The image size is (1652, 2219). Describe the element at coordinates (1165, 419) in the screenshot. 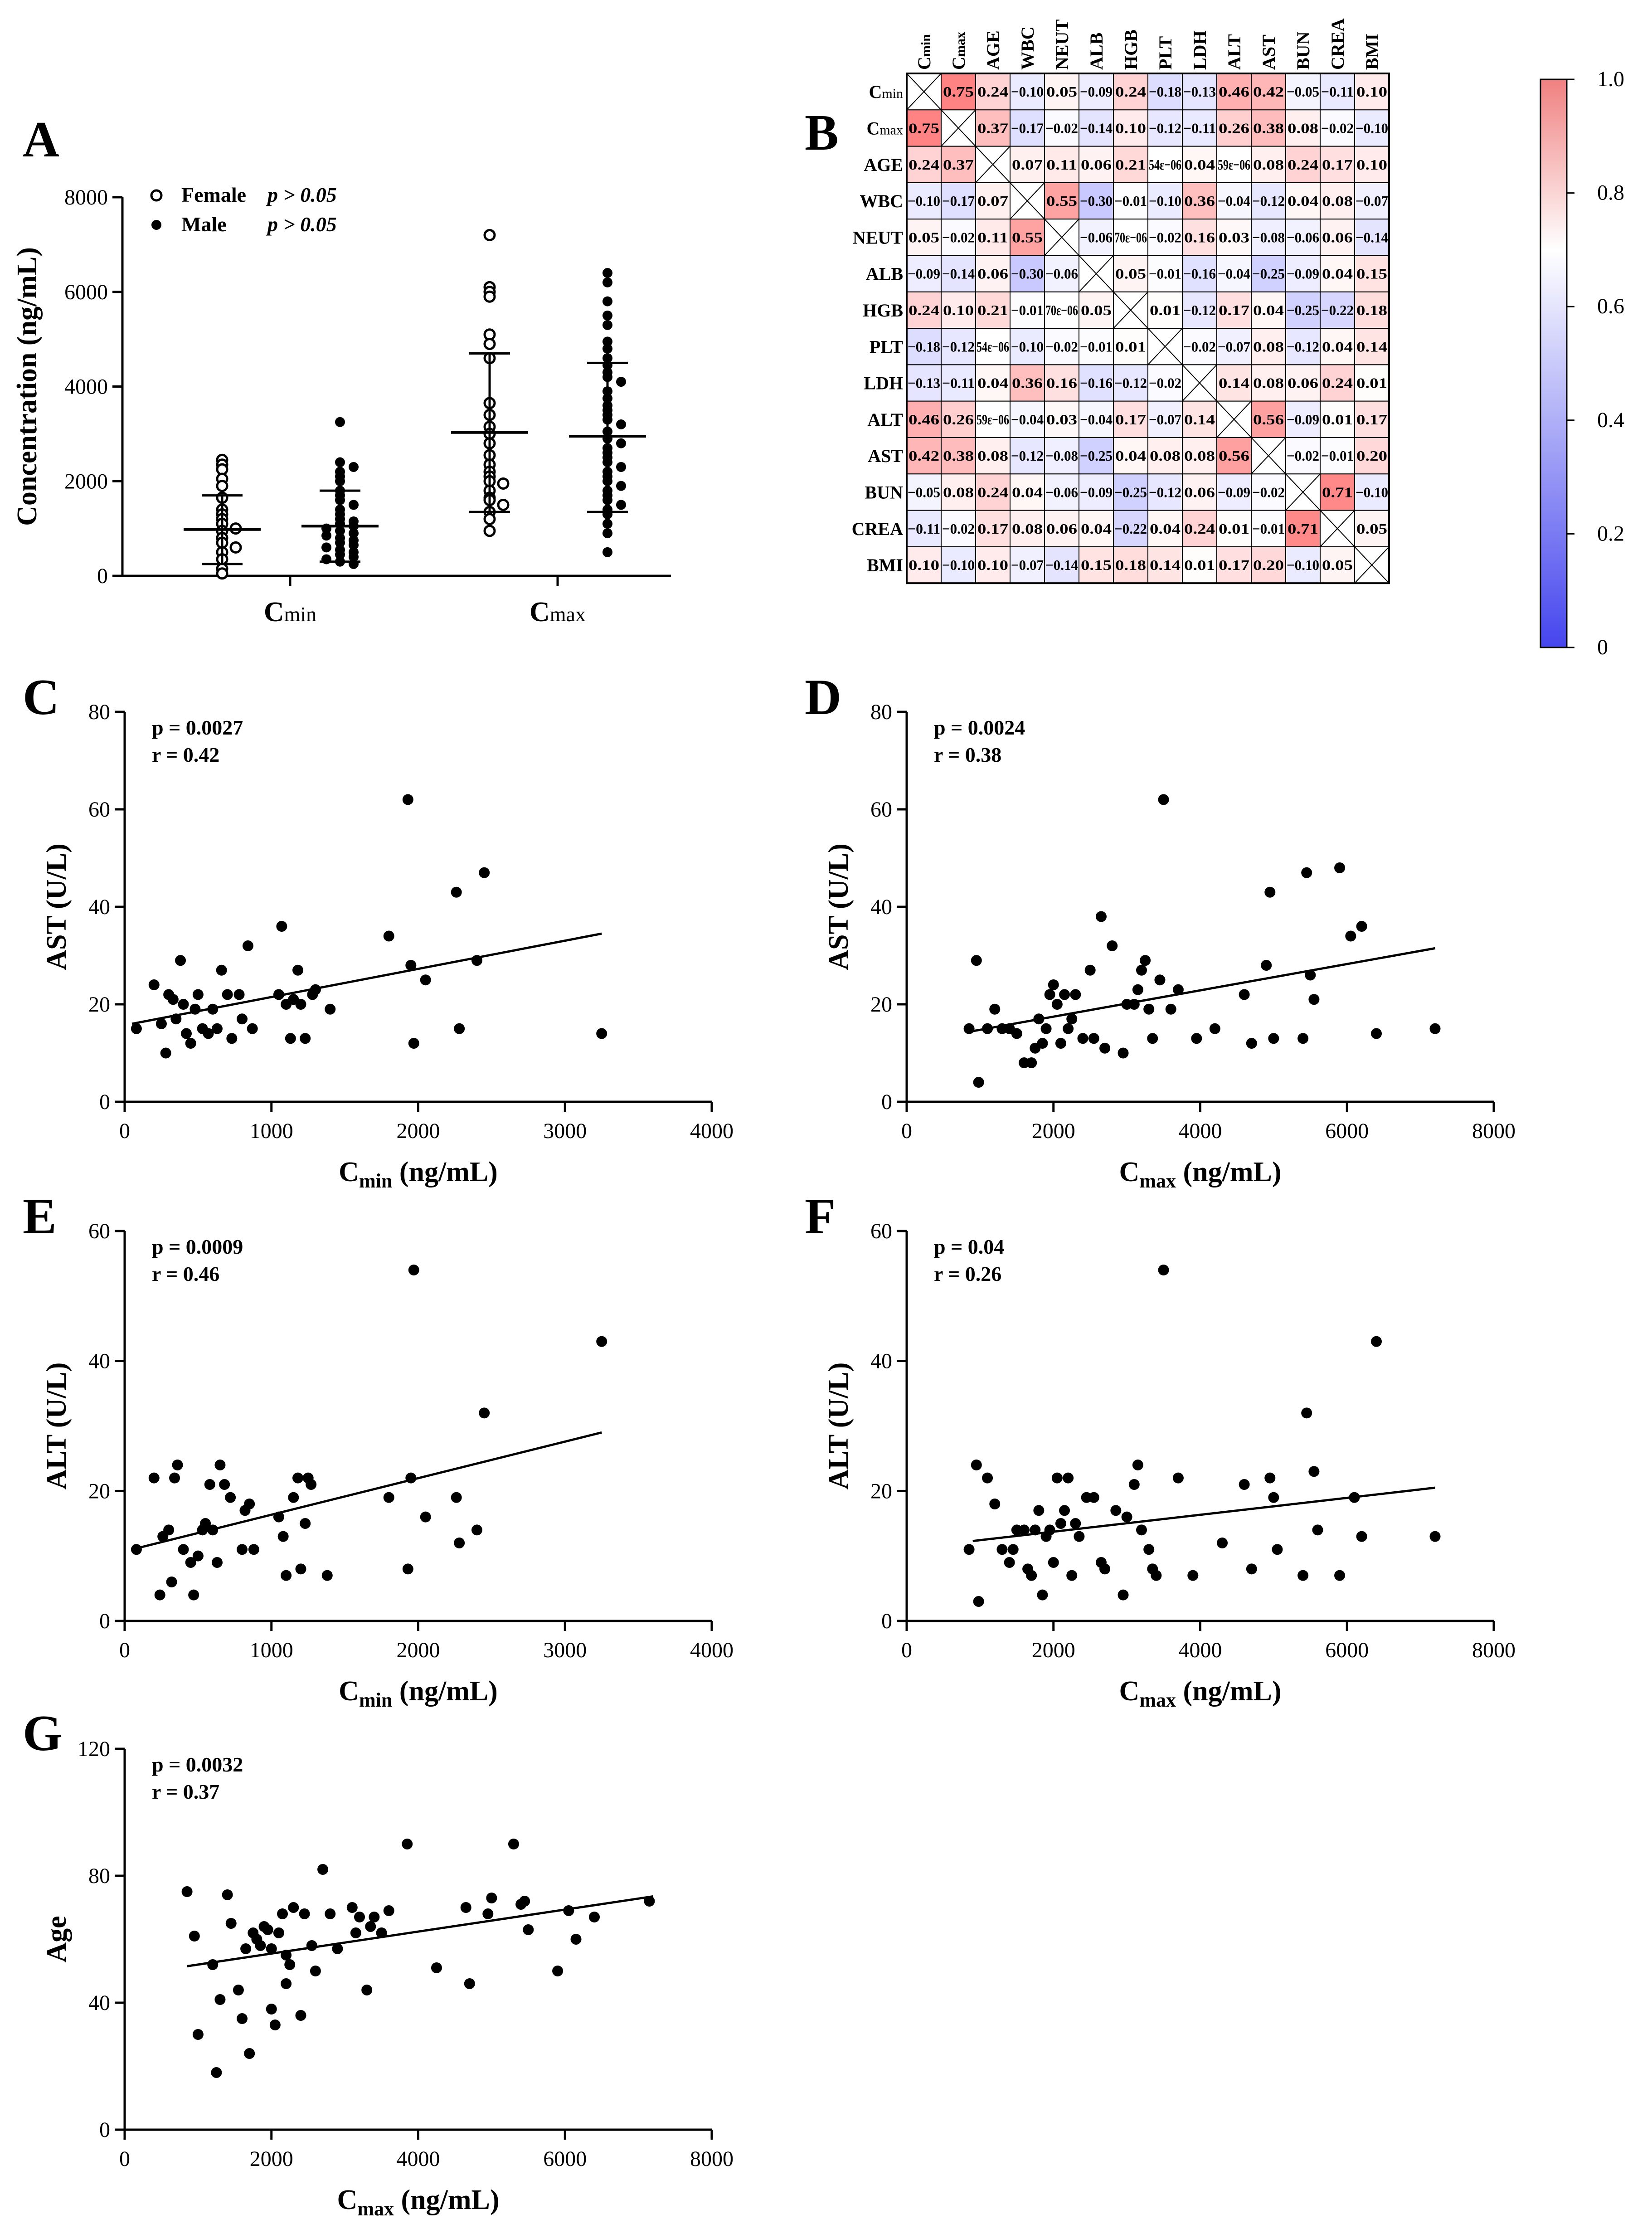

I see `cell-value: −0.07` at that location.